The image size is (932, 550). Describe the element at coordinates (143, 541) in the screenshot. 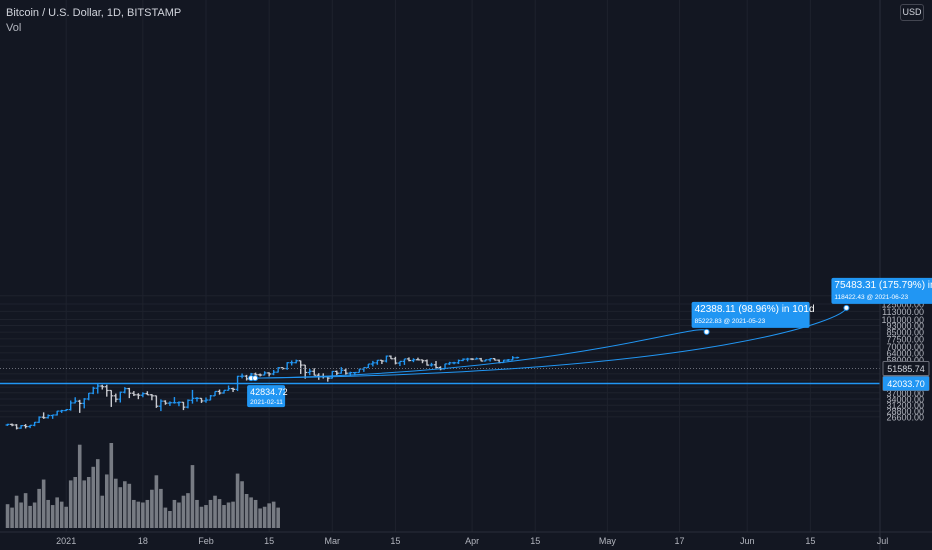

I see `x-tick-label: 18` at that location.